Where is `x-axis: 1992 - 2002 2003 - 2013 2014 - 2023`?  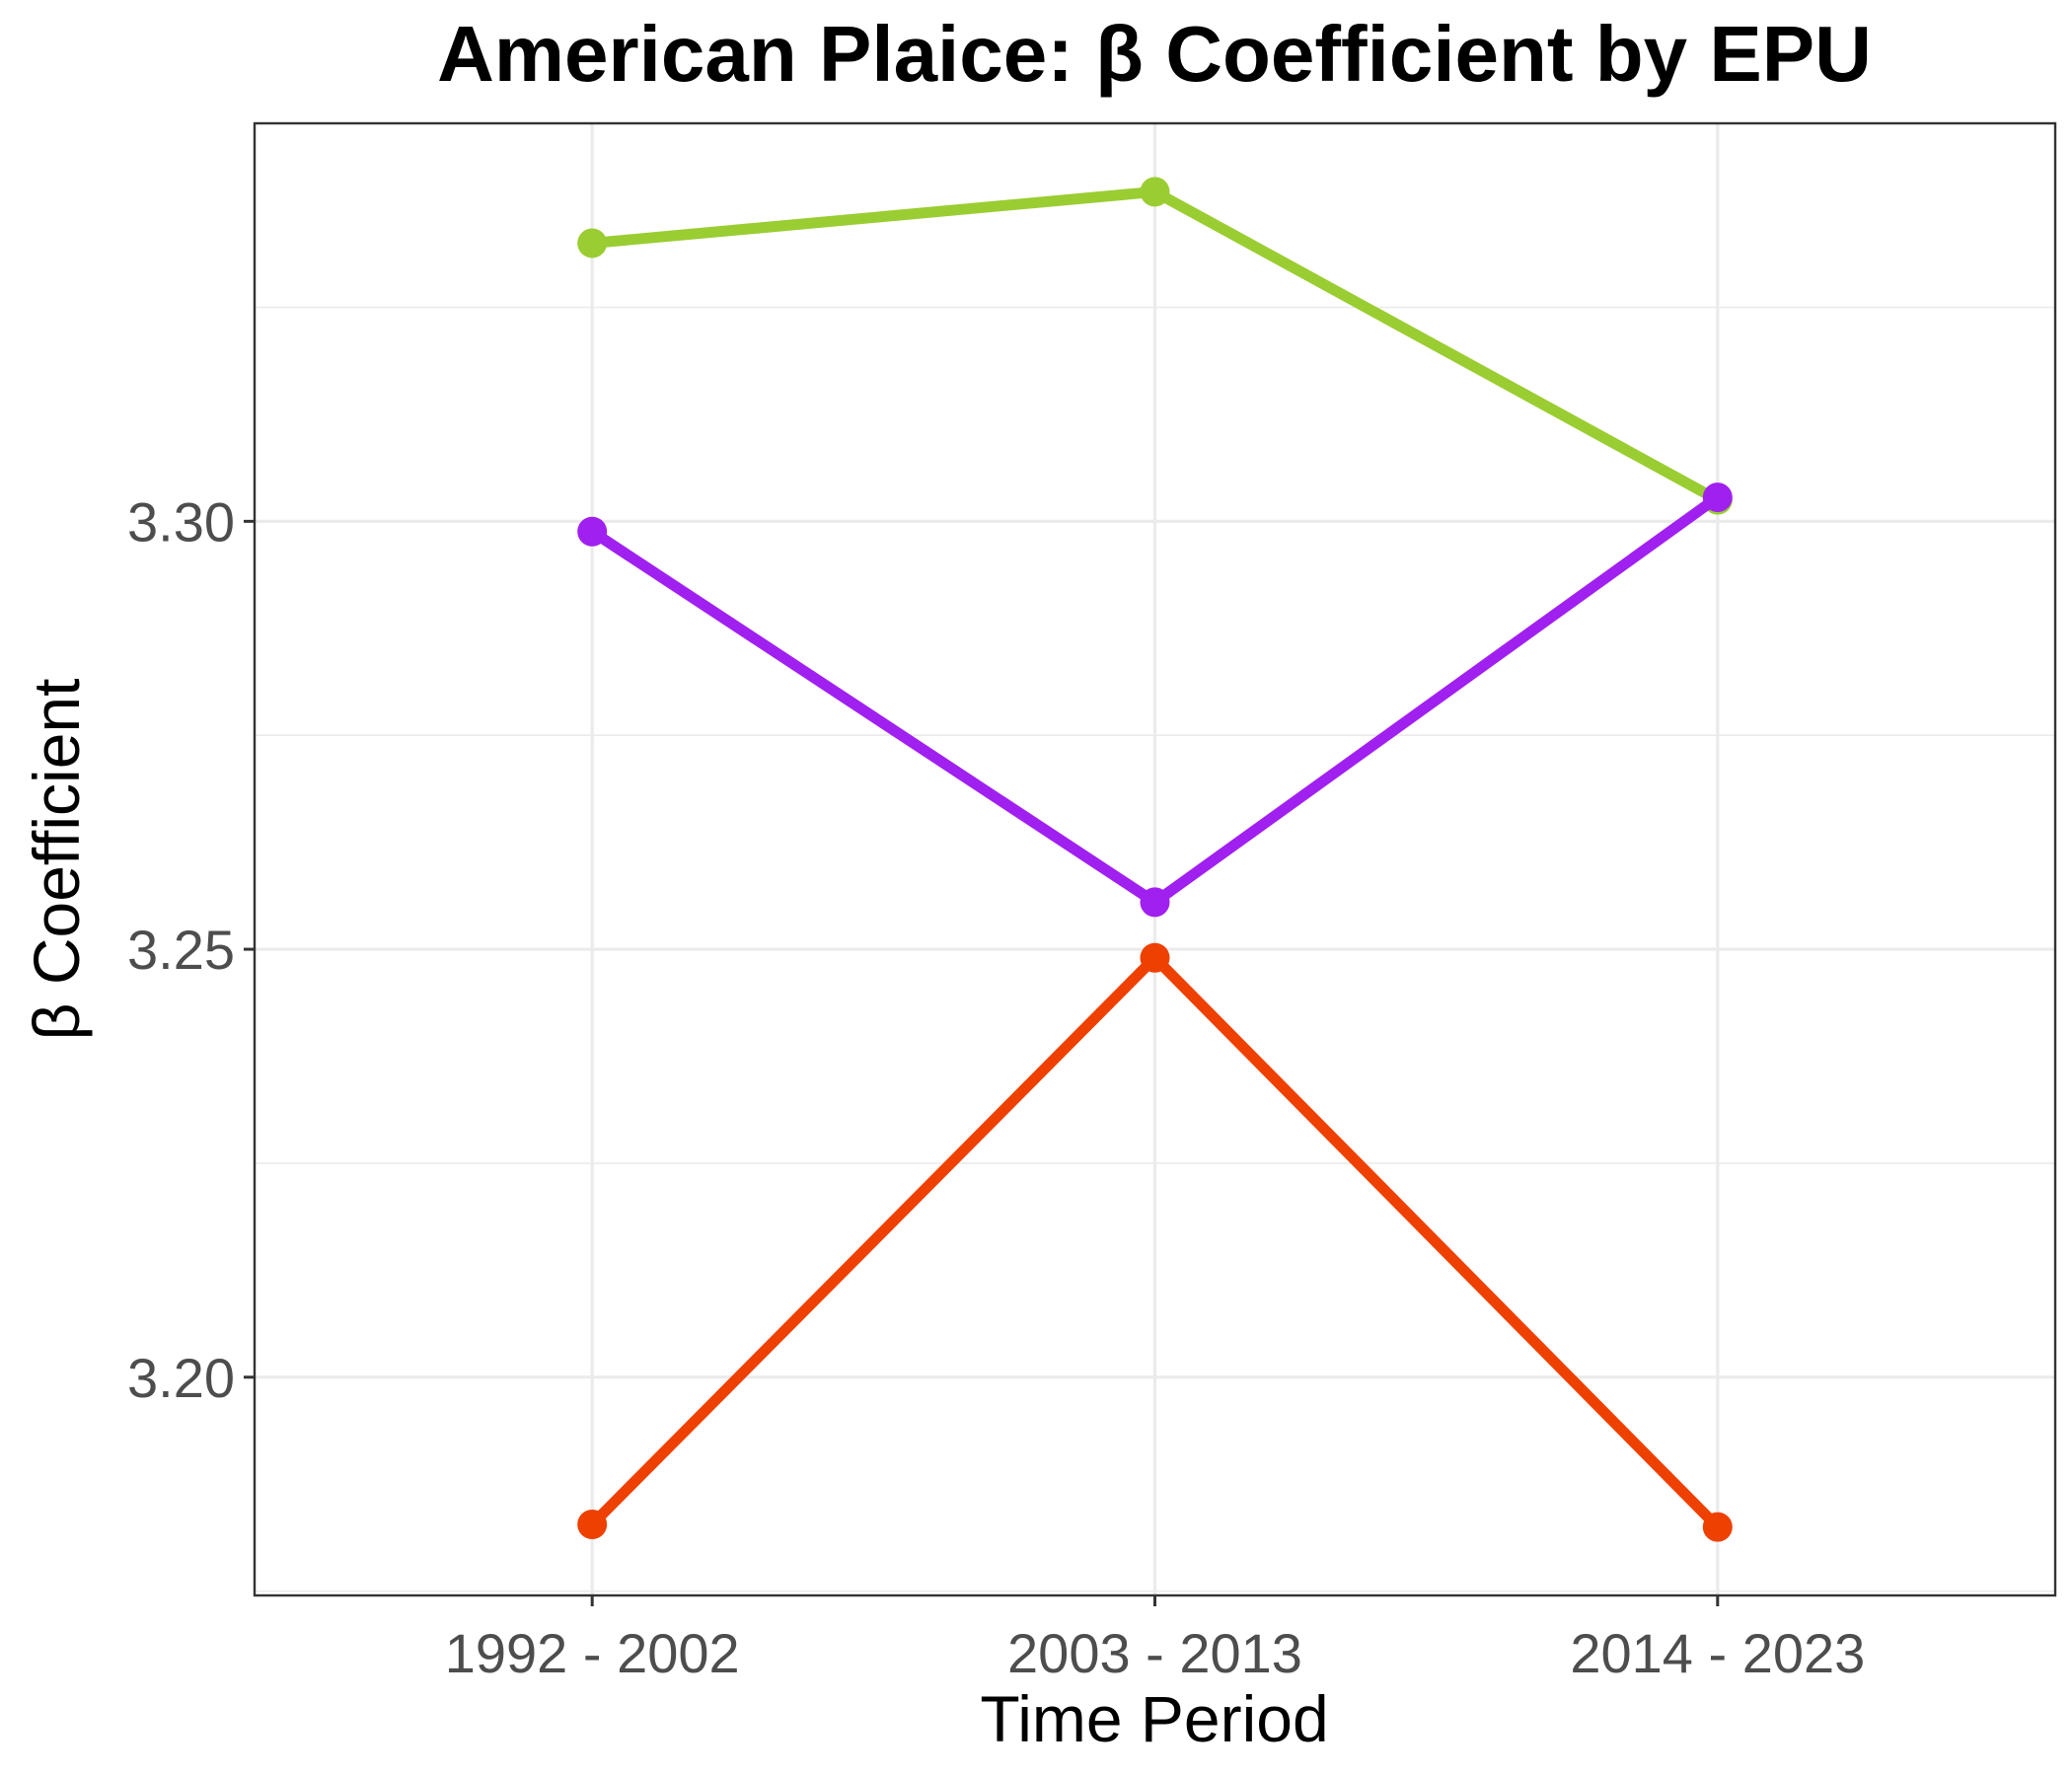
x-axis: 1992 - 2002 2003 - 2013 2014 - 2023 is located at coordinates (1155, 1640).